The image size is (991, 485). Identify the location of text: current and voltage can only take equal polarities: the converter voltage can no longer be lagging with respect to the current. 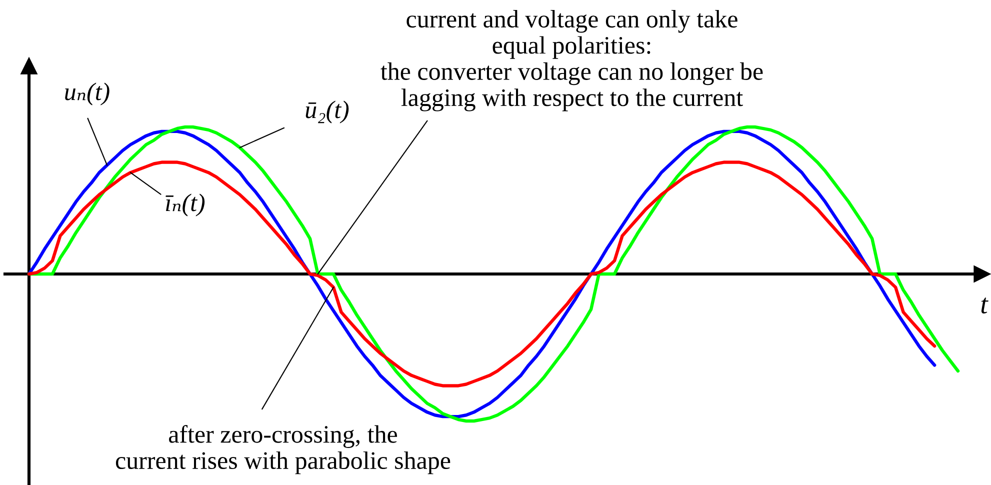
(571, 61).